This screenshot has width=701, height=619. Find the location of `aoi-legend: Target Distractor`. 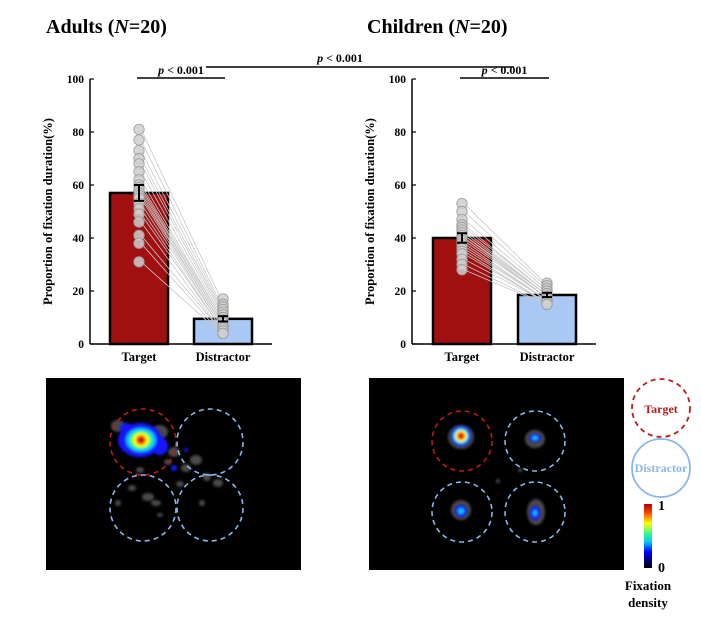

aoi-legend: Target Distractor is located at coordinates (661, 438).